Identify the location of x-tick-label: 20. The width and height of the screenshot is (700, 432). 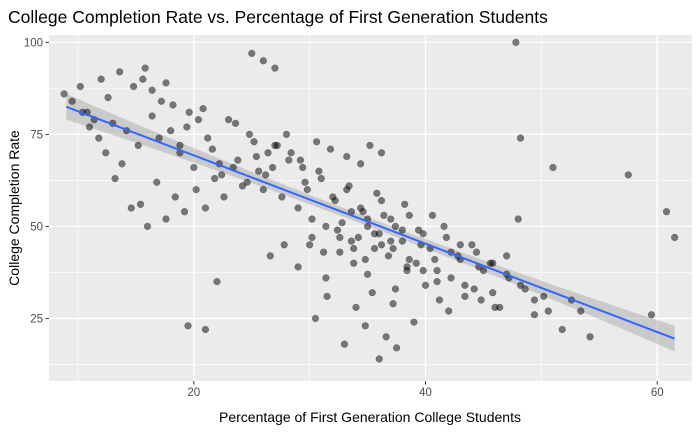
(193, 393).